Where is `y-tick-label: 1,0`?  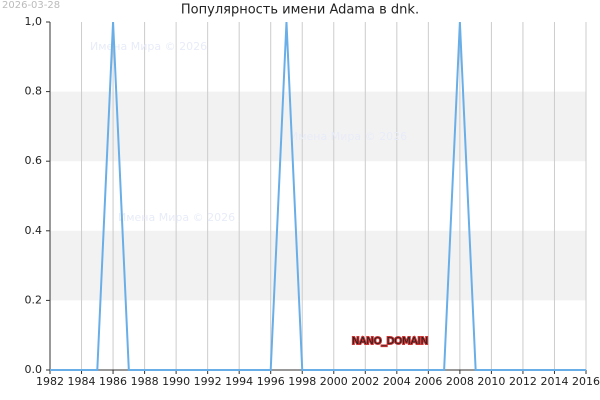
y-tick-label: 1,0 is located at coordinates (34, 21).